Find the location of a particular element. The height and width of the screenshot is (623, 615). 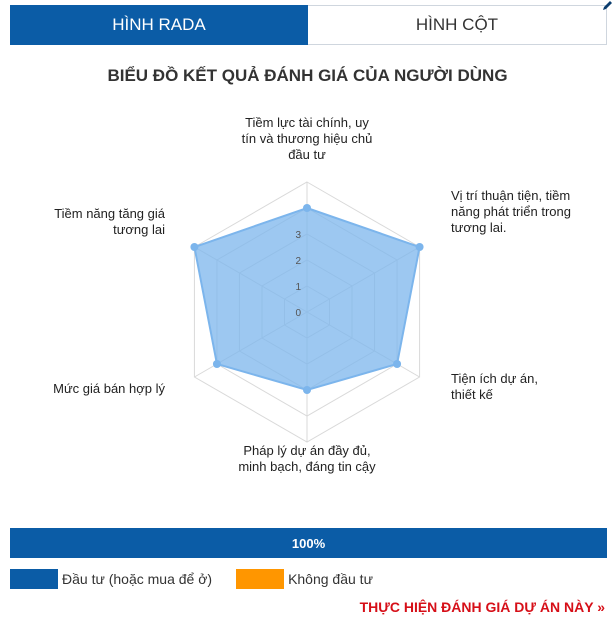

legend-item-invest: Đầu tư (hoặc mua để ở) is located at coordinates (111, 579).